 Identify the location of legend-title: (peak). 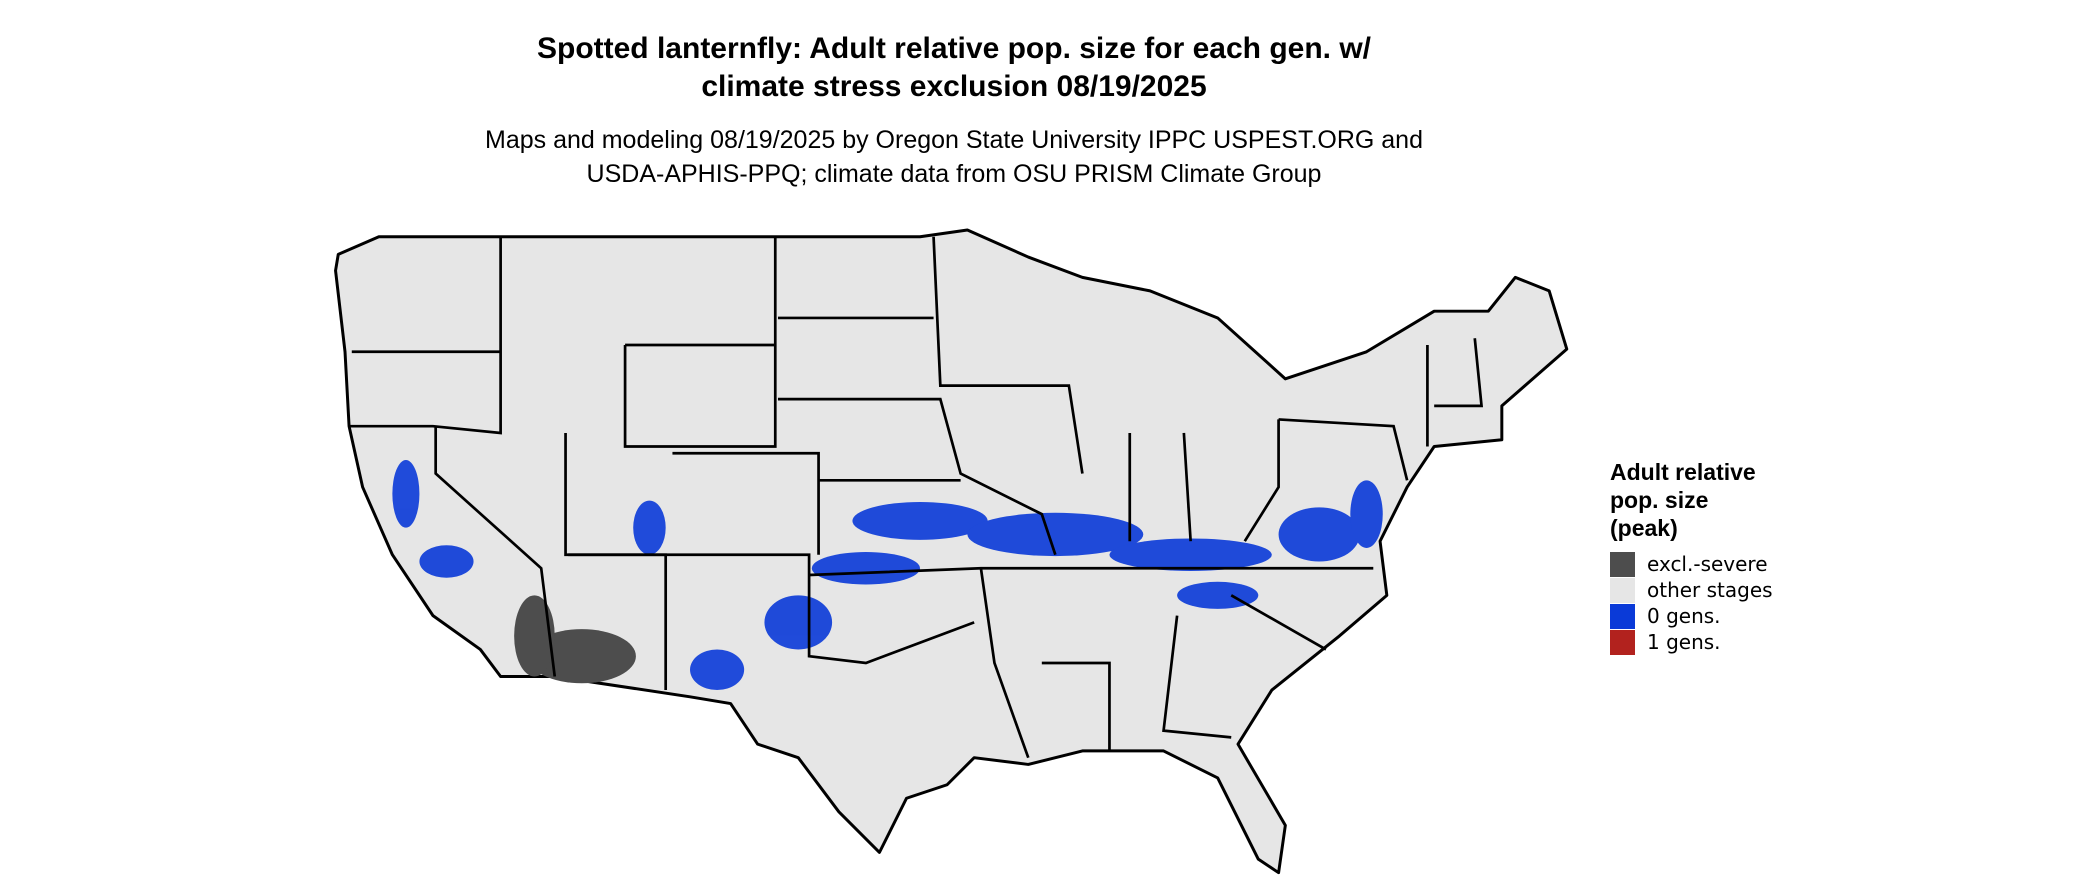
(1644, 528).